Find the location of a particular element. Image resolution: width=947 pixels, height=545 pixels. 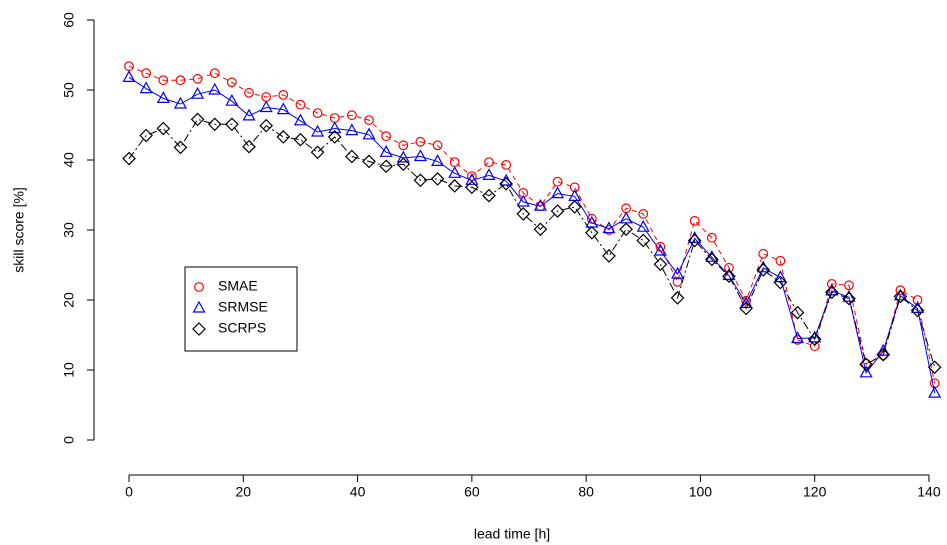

x-tick-label: 0 is located at coordinates (129, 492).